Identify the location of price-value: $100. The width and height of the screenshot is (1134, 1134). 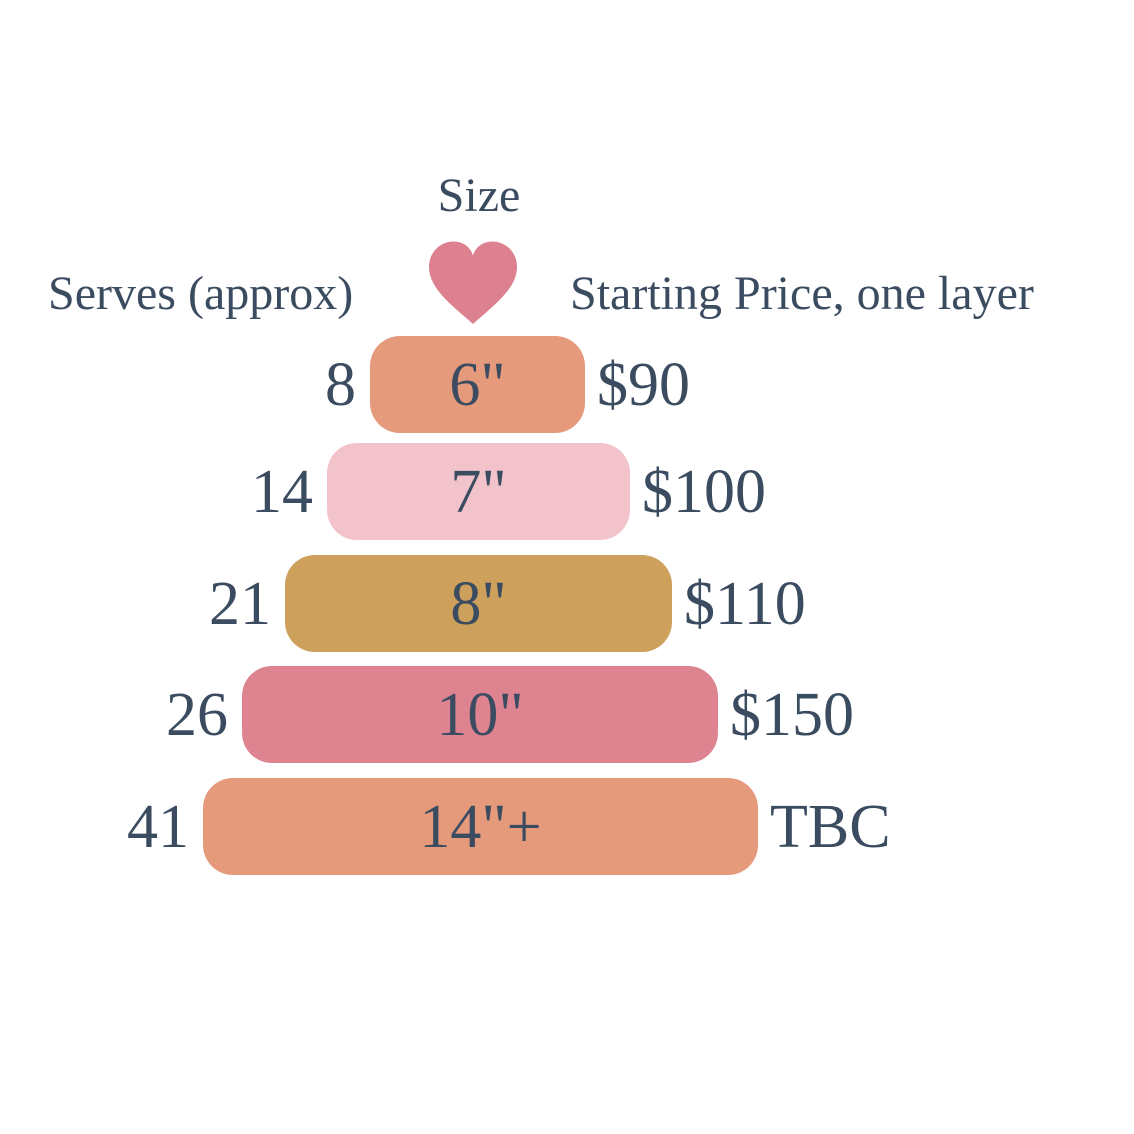
(704, 491).